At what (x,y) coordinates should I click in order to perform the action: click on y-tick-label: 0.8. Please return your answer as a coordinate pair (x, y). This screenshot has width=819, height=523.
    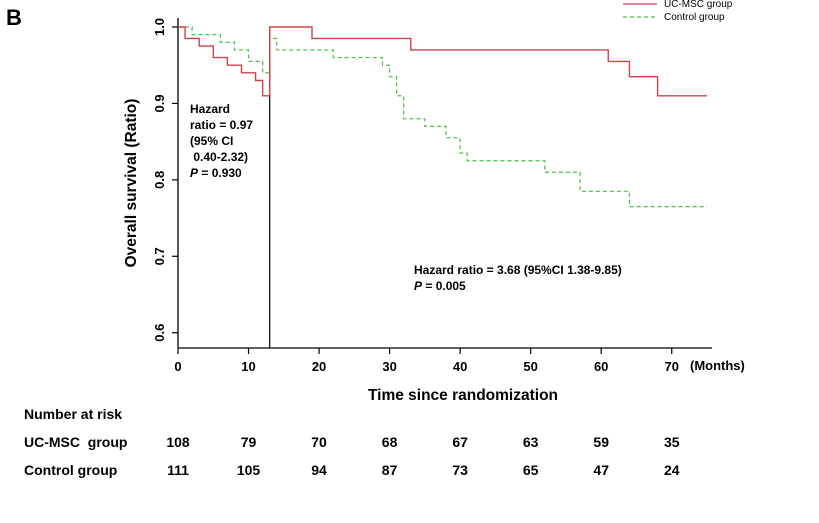
    Looking at the image, I should click on (159, 180).